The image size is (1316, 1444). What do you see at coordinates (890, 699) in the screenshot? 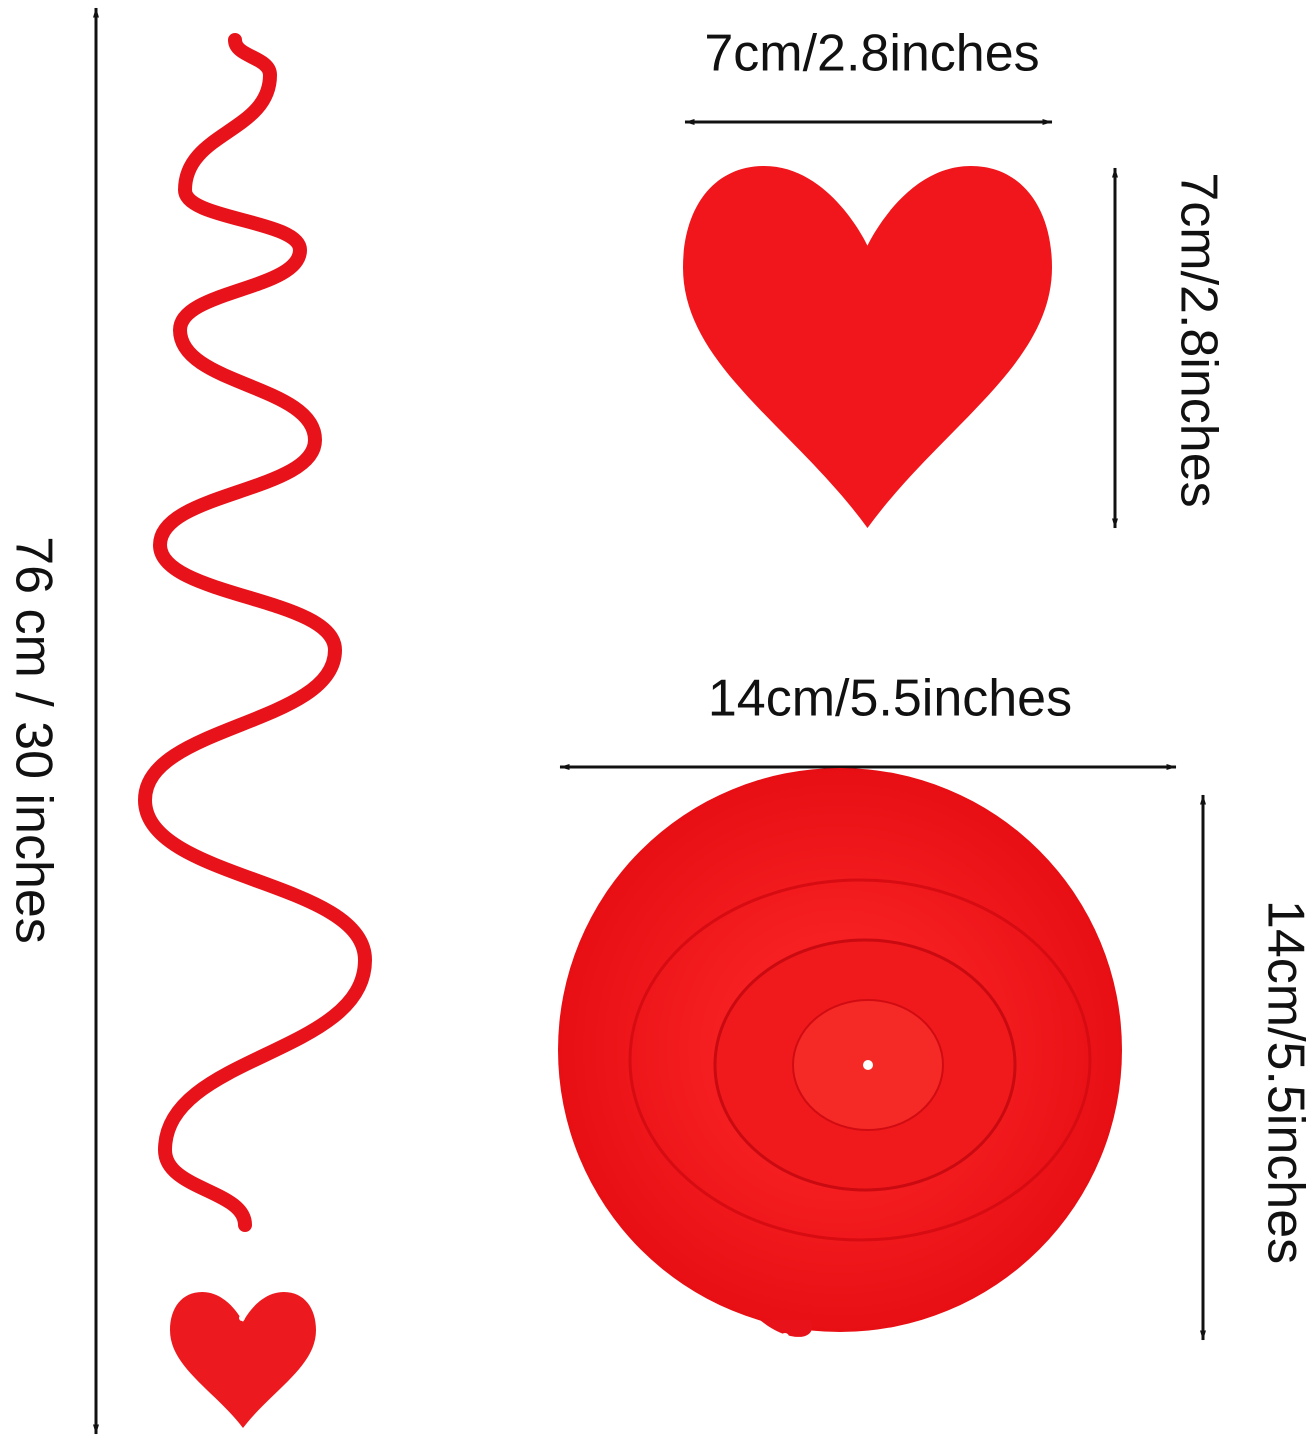
I see `spiral-width-label: 14cm/5.5inches` at bounding box center [890, 699].